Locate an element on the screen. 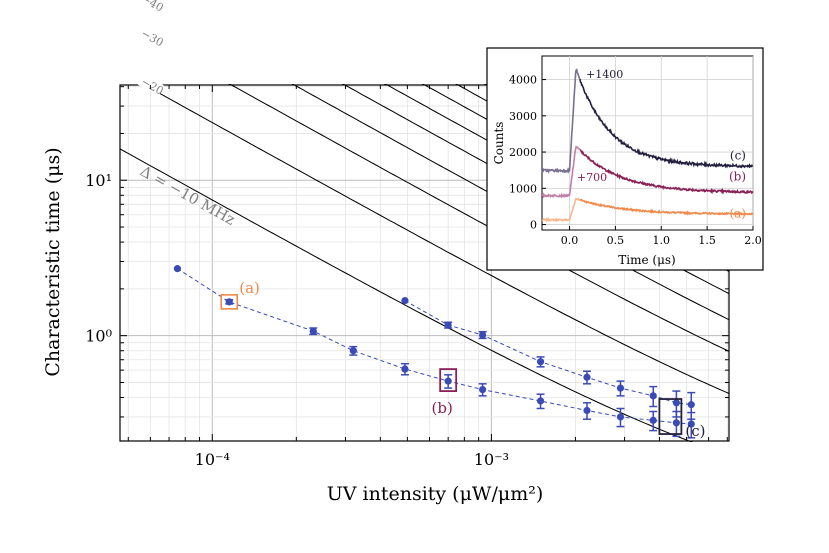 The width and height of the screenshot is (829, 553). x-tick-label: 10⁻³ is located at coordinates (491, 459).